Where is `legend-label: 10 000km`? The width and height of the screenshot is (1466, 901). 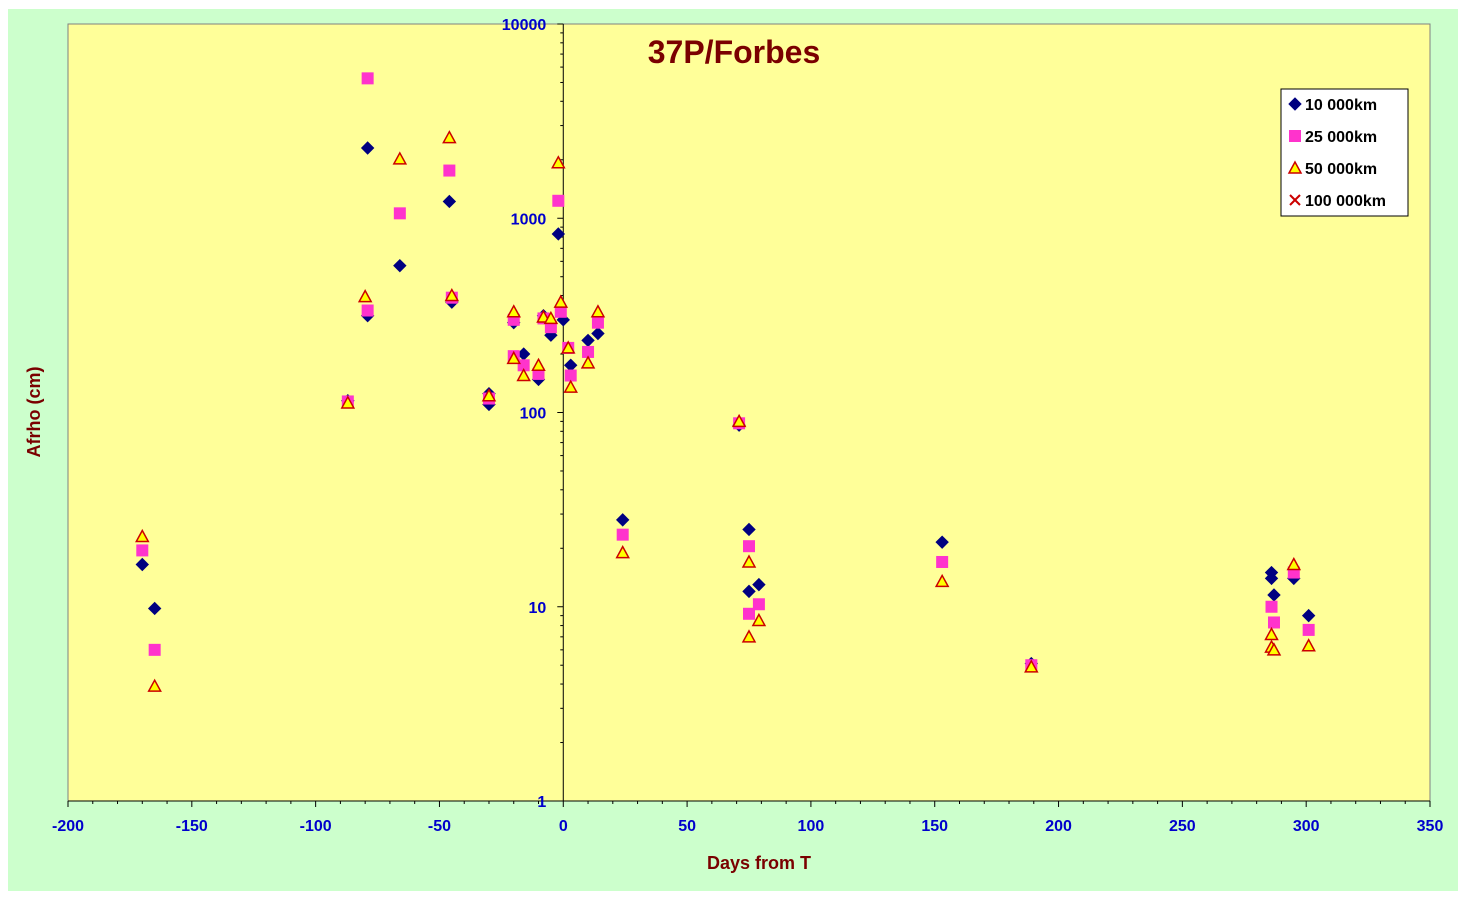 legend-label: 10 000km is located at coordinates (1341, 105).